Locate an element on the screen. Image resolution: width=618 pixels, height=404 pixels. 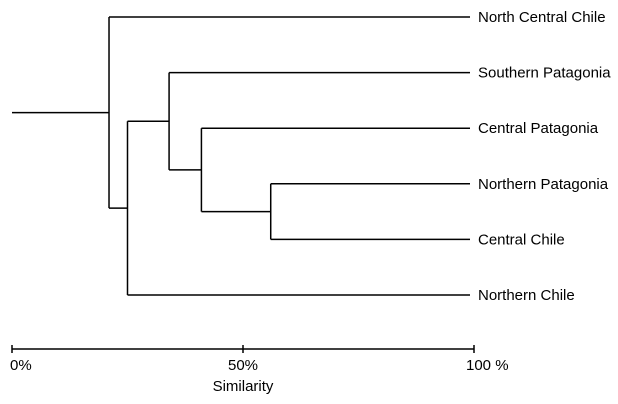
leaf-label-sp: Southern Patagonia is located at coordinates (544, 73).